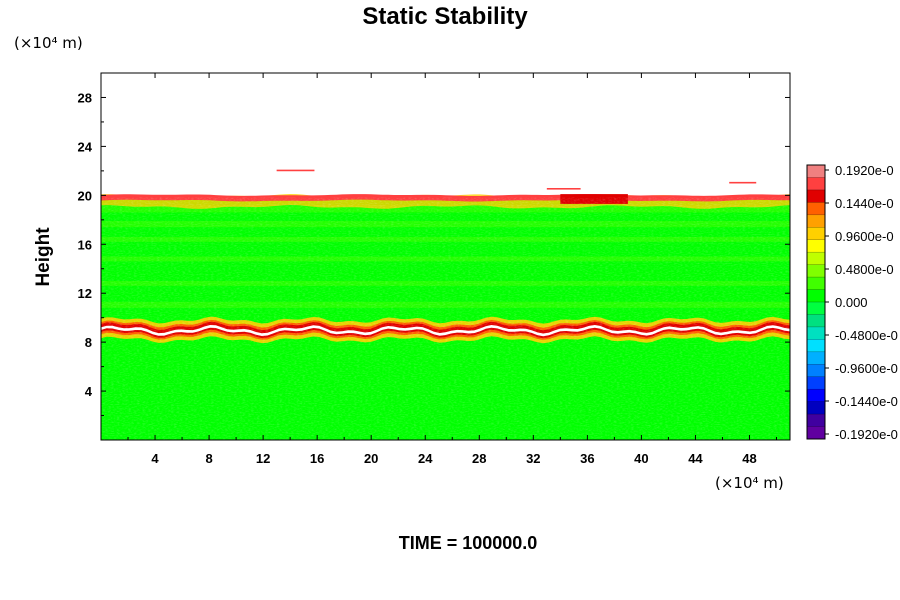 This screenshot has height=600, width=900. I want to click on x-tick-label: 16, so click(317, 458).